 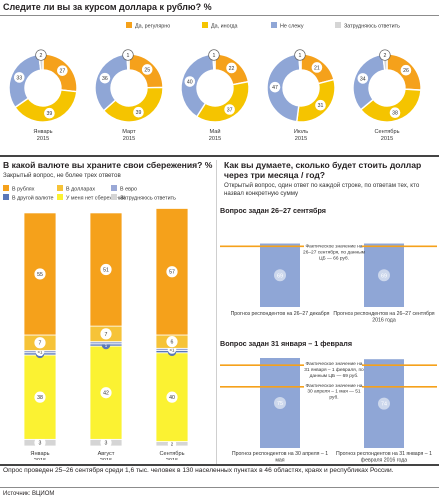 I want to click on legend-label: В евро, so click(x=128, y=190).